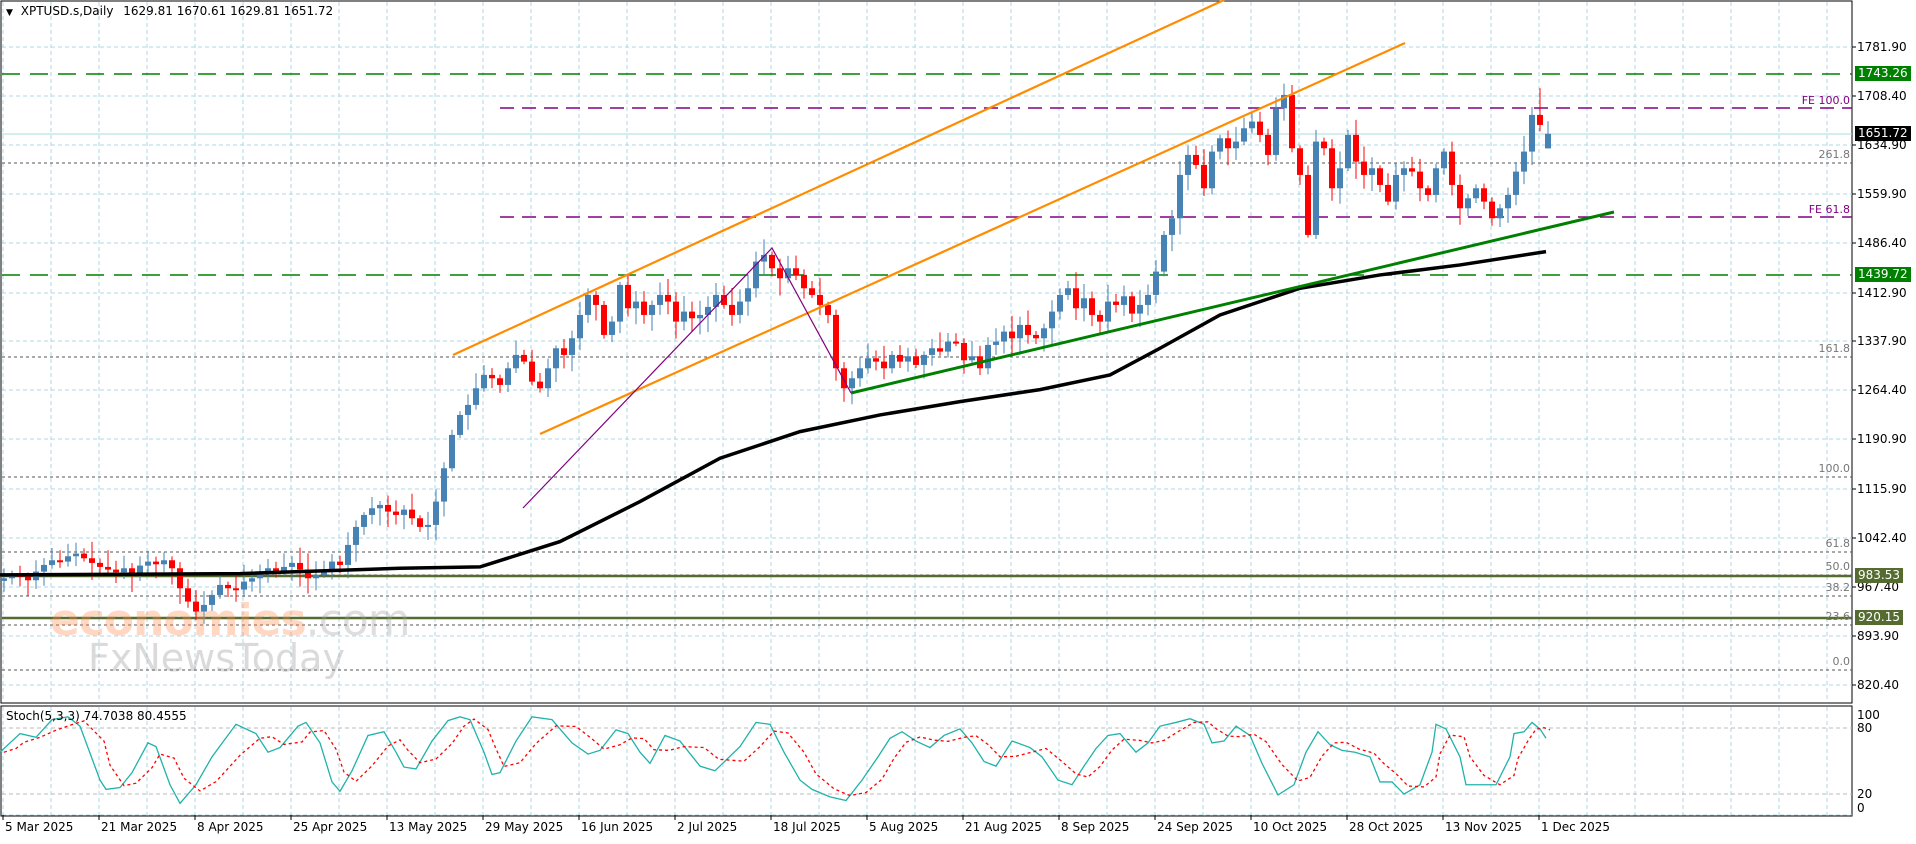 The width and height of the screenshot is (1916, 844). Describe the element at coordinates (1882, 293) in the screenshot. I see `price-tick-label: 1412.90` at that location.